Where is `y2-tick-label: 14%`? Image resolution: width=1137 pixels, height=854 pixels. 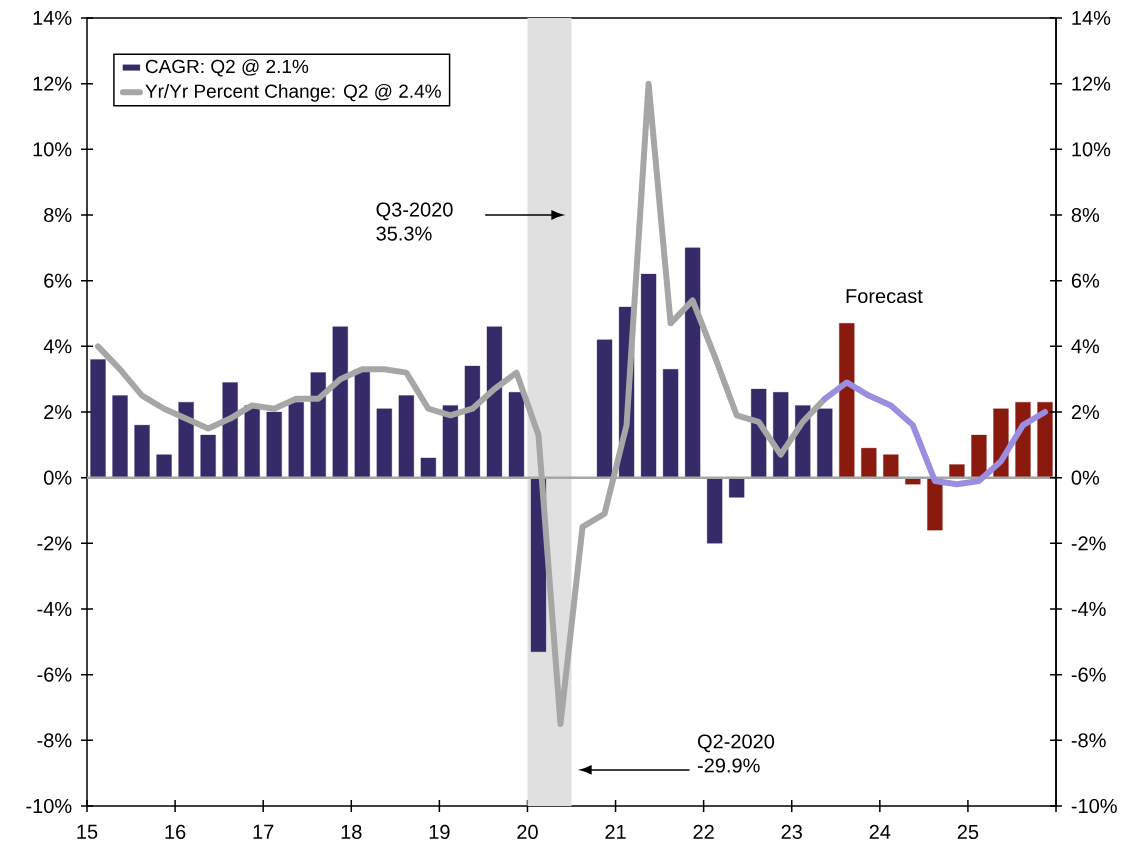
y2-tick-label: 14% is located at coordinates (1091, 18).